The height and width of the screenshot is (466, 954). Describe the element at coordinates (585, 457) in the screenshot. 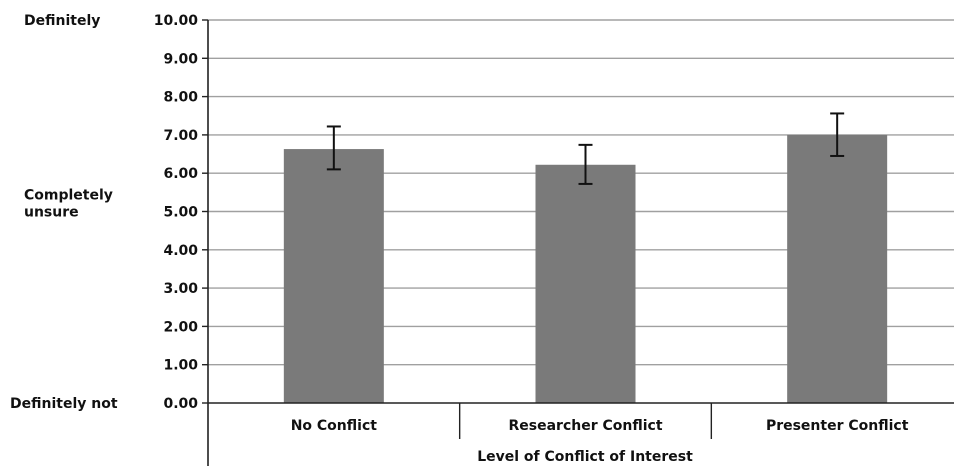

I see `x-axis-title: Level of Conflict of Interest` at that location.